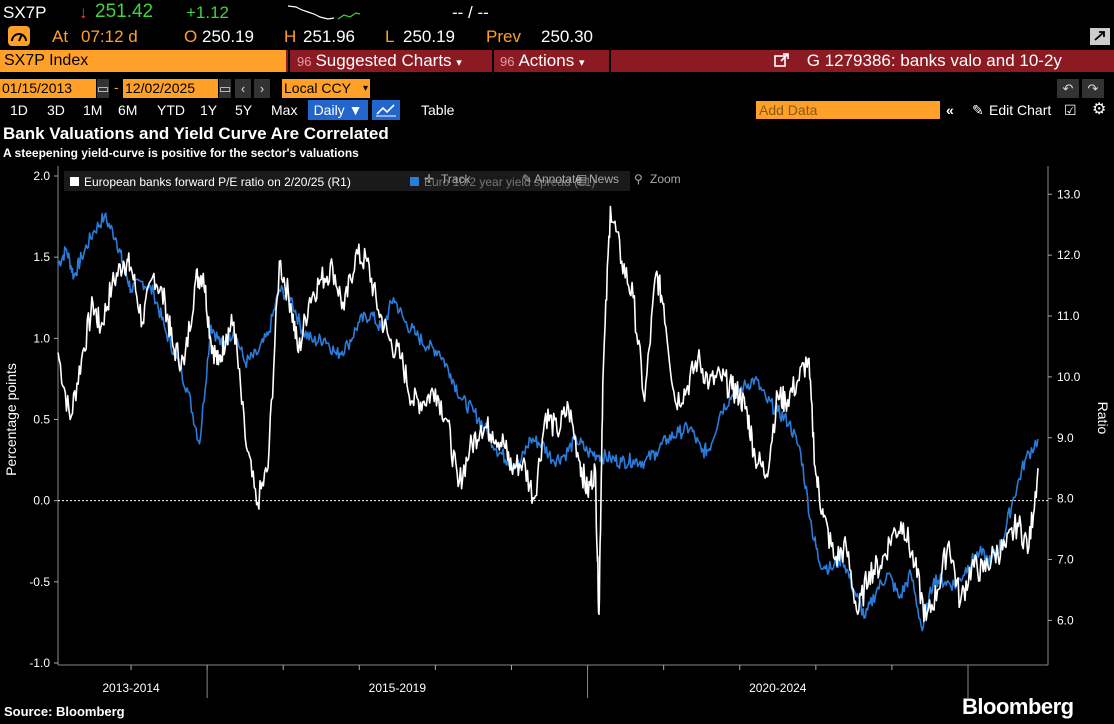 This screenshot has height=724, width=1114. I want to click on annotate-button: Annotate, so click(558, 179).